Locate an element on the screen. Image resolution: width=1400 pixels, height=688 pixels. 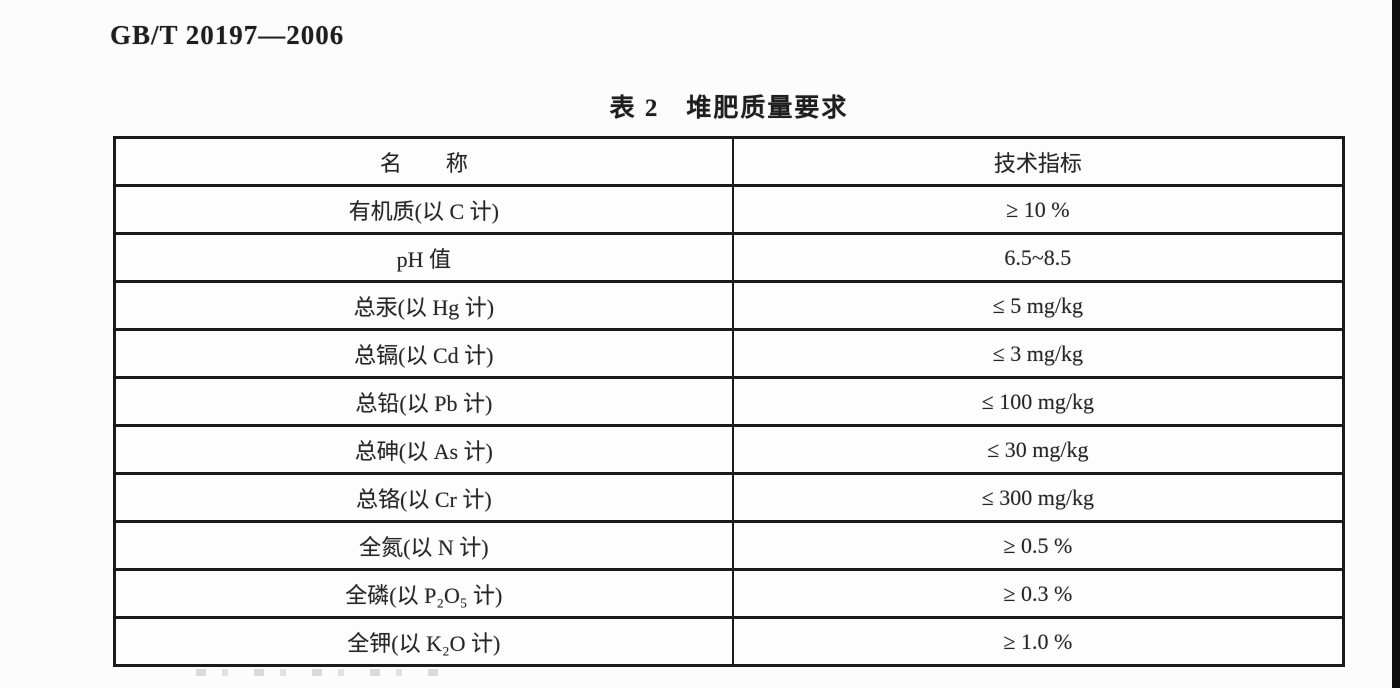
row-value-cell: ≤ 30 mg/kg is located at coordinates (1038, 449).